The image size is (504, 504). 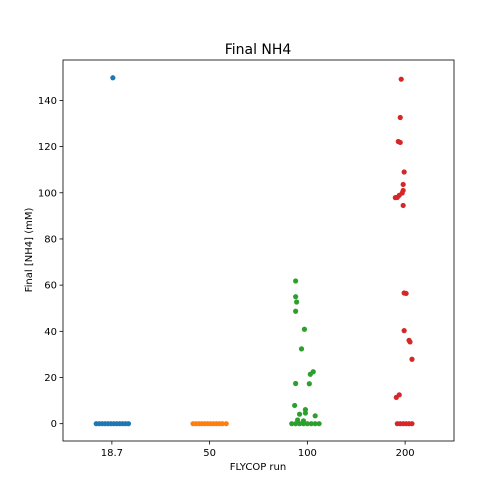 What do you see at coordinates (307, 453) in the screenshot?
I see `x-tick-label: 100` at bounding box center [307, 453].